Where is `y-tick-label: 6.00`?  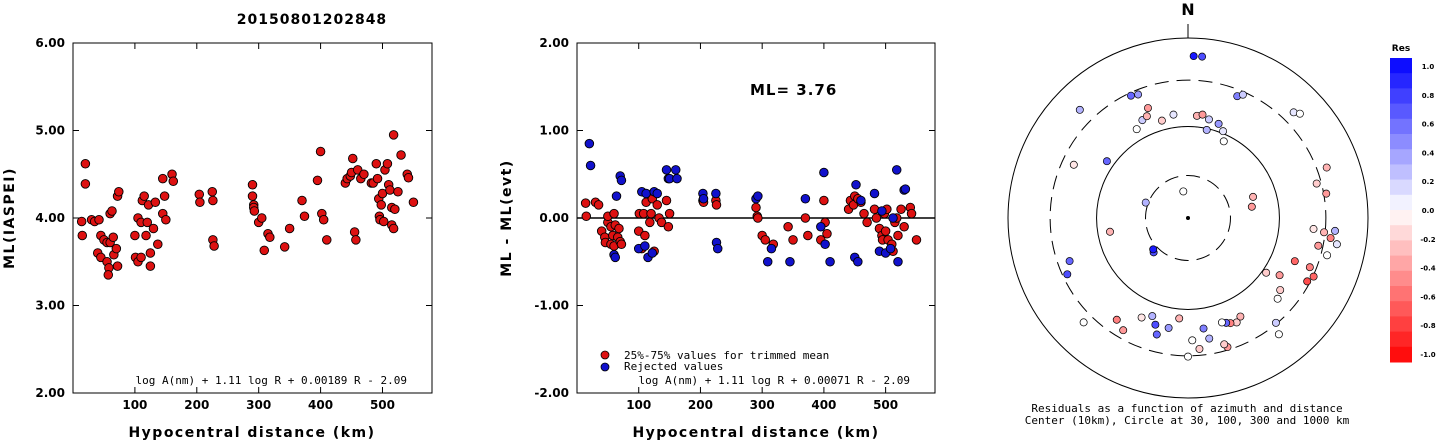 y-tick-label: 6.00 is located at coordinates (50, 43).